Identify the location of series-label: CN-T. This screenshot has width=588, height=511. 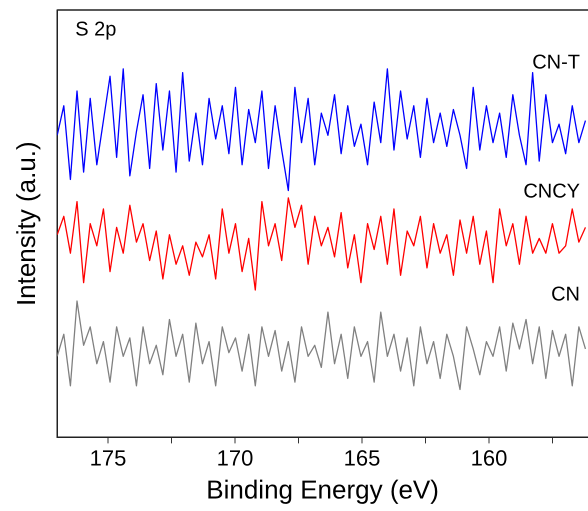
(556, 62).